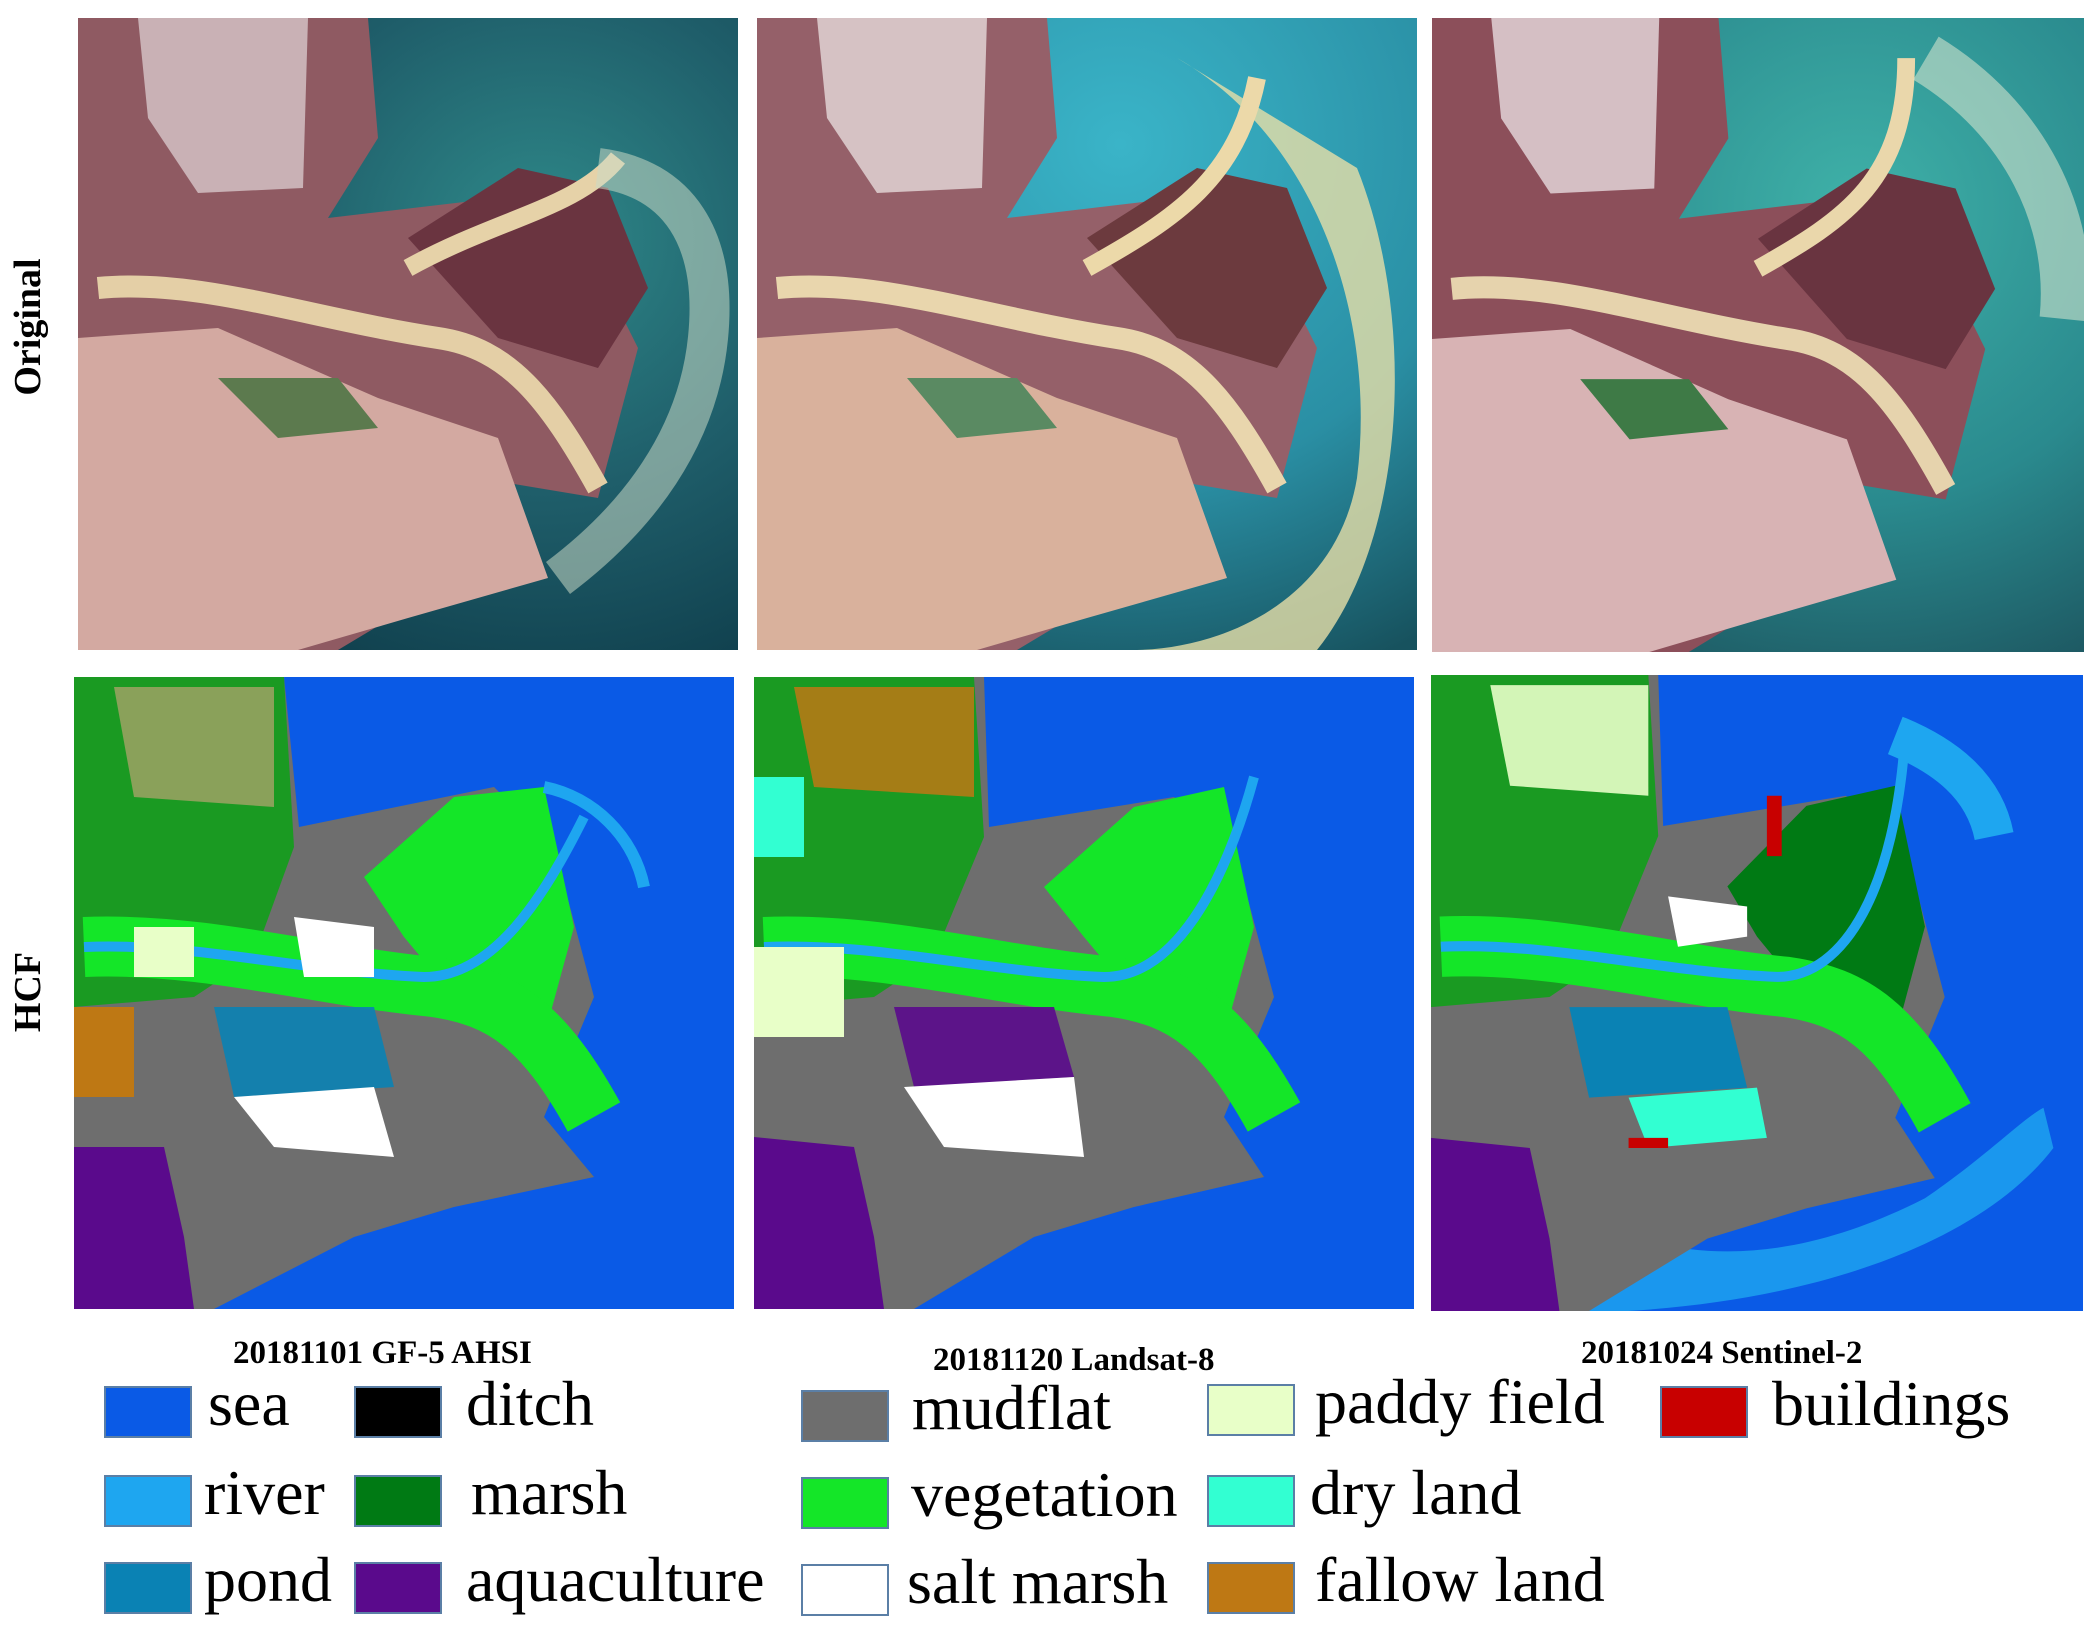 This screenshot has height=1644, width=2091. What do you see at coordinates (28, 992) in the screenshot?
I see `row-label-hcf: HCF` at bounding box center [28, 992].